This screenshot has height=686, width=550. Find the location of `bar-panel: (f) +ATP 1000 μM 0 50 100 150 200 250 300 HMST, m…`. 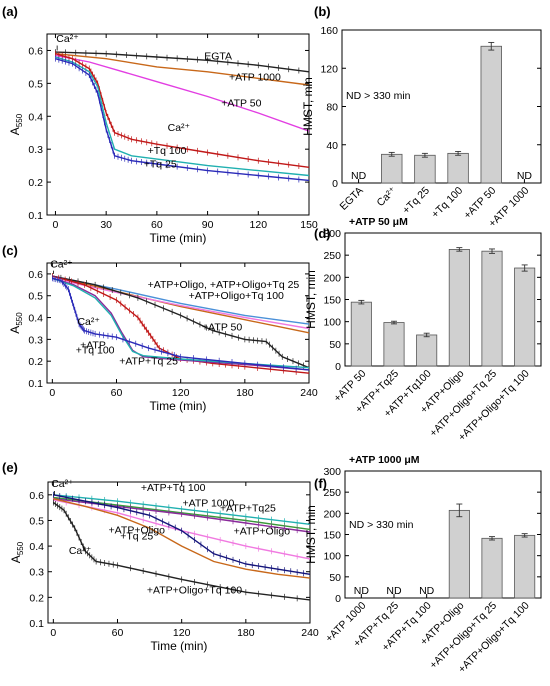

bar-panel: (f) +ATP 1000 μM 0 50 100 150 200 250 300 HMST, m… is located at coordinates (423, 564).